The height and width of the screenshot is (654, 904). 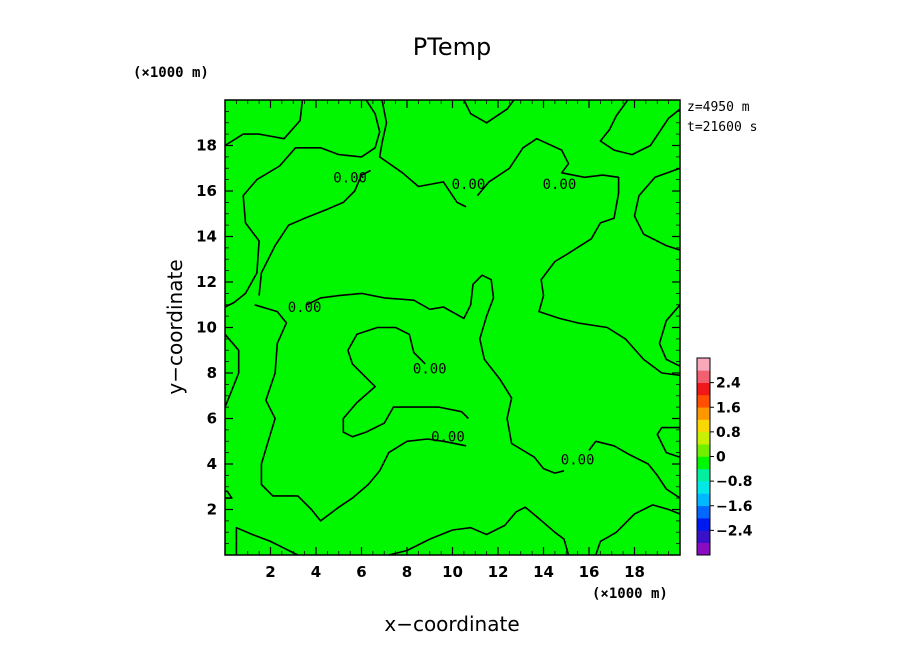 I want to click on y-tick-label: 6, so click(x=212, y=419).